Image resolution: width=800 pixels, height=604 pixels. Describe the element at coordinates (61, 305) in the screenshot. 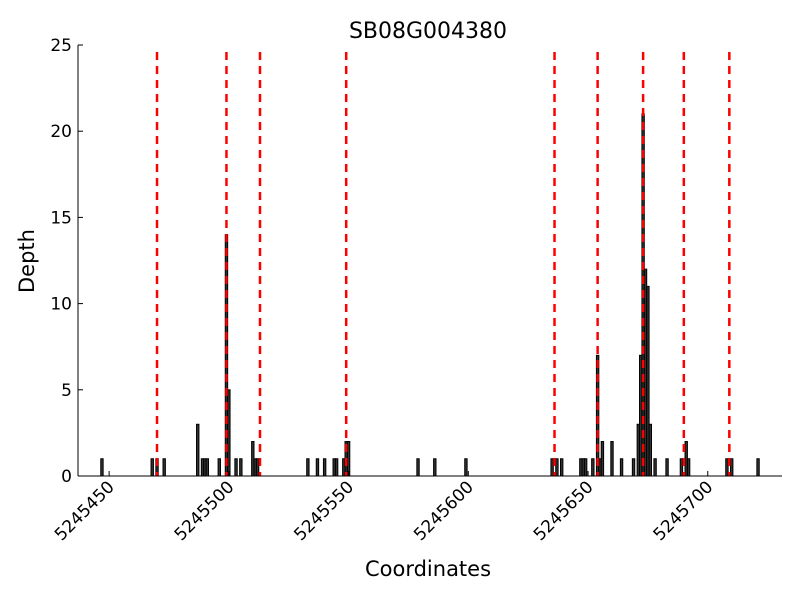

I see `y-tick-label: 10` at that location.